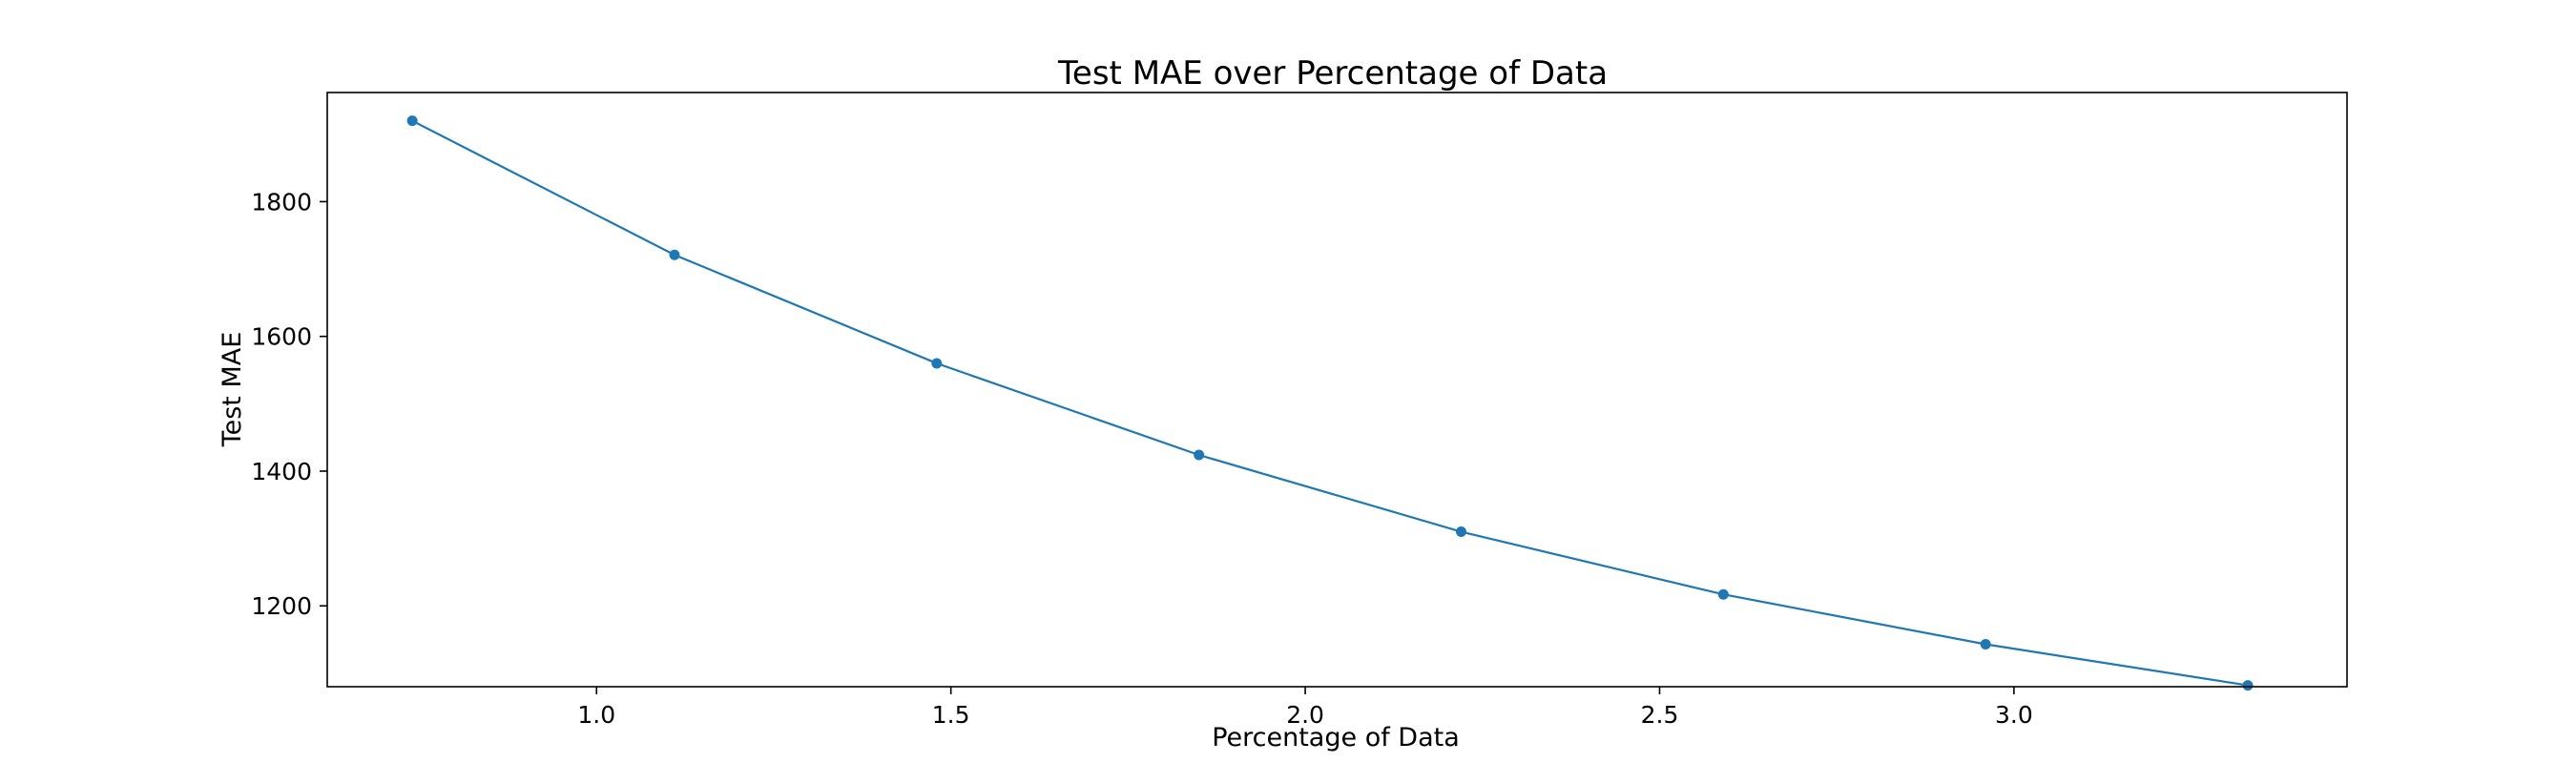 The image size is (2576, 763). I want to click on y-tick-label: 1200, so click(281, 606).